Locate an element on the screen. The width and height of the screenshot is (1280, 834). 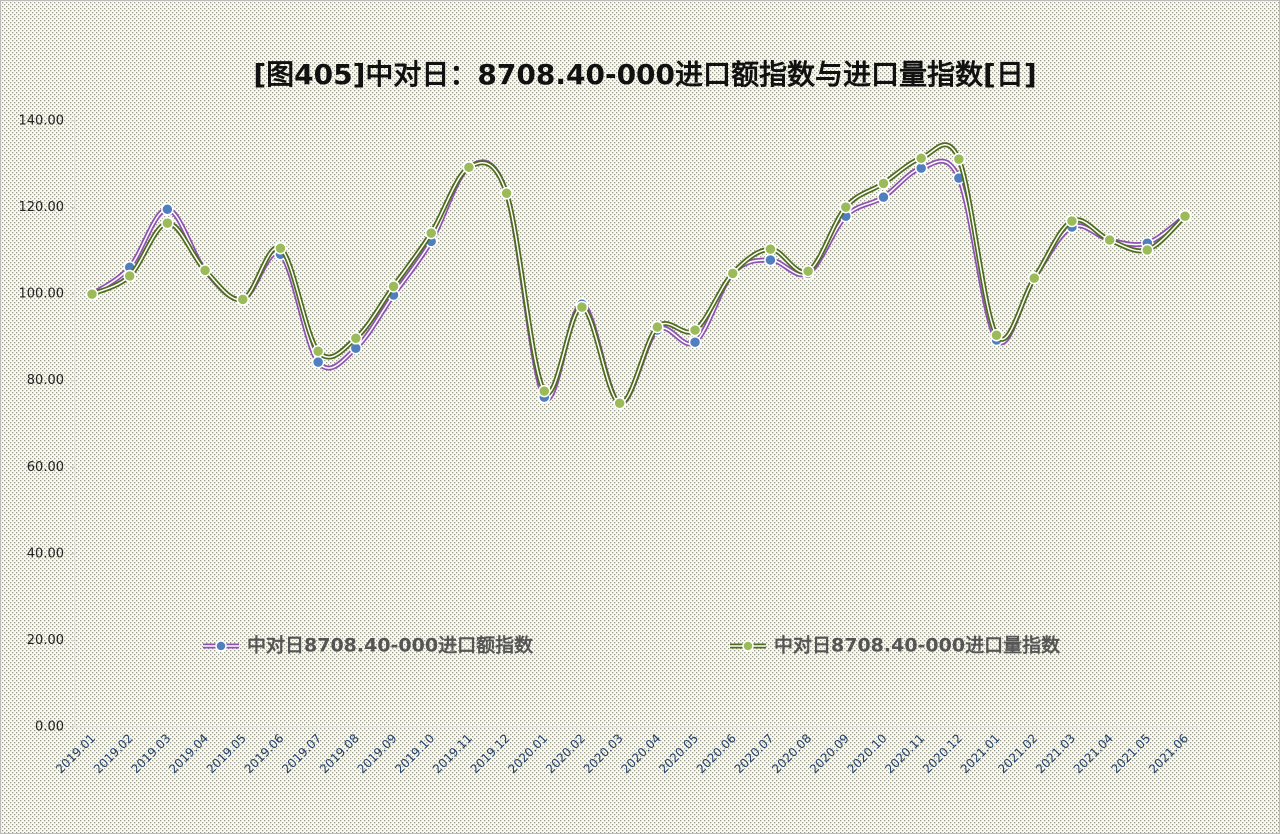
y-tick-label: 100.00 is located at coordinates (42, 294).